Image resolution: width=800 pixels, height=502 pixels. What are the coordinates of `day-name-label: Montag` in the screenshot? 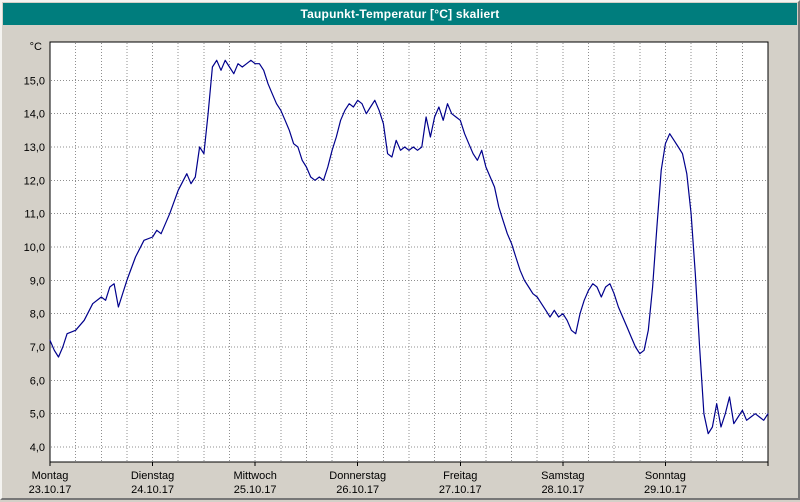 It's located at (50, 476).